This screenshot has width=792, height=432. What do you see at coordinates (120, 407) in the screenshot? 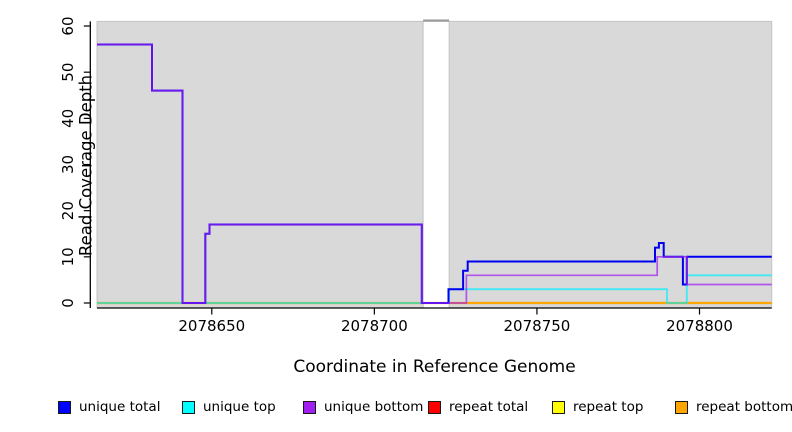
I see `legend-label: unique total` at bounding box center [120, 407].